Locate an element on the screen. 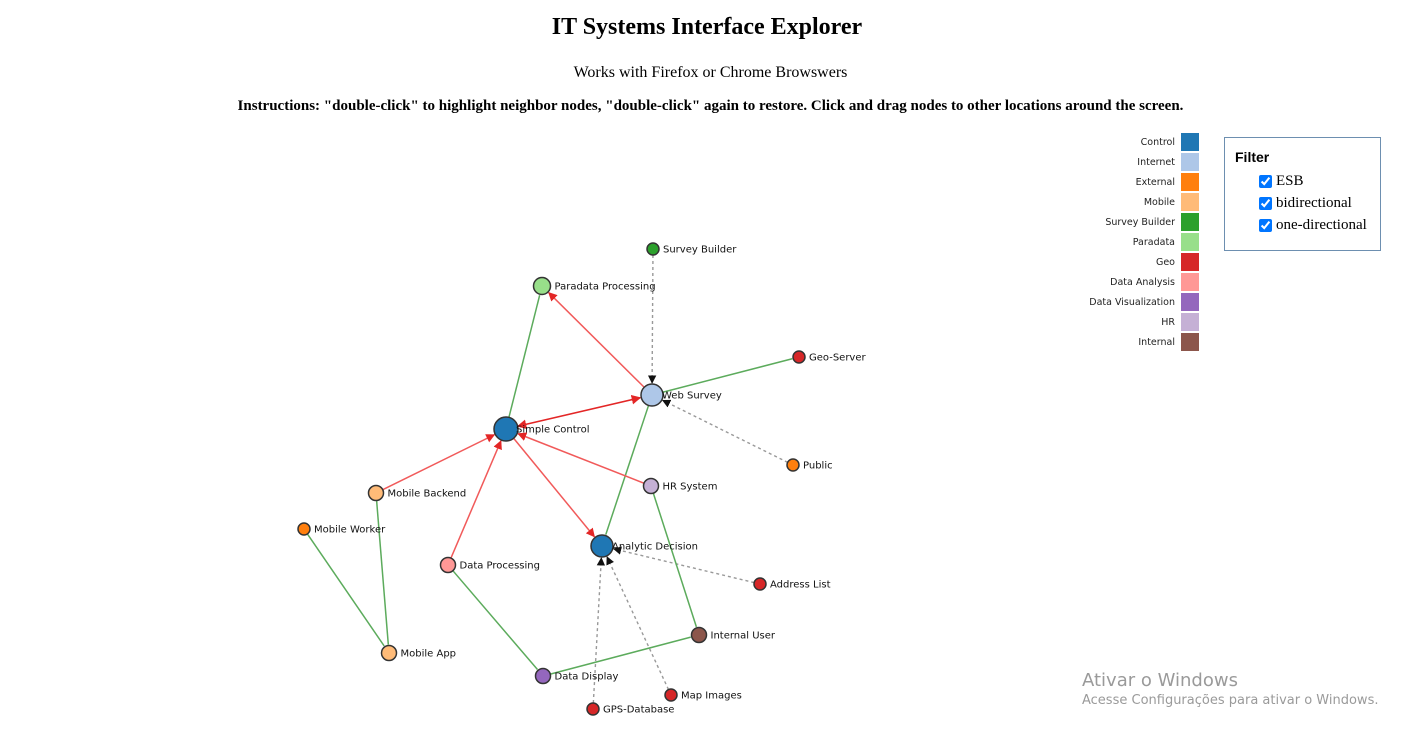  link-mobile-worker-to-mobile-app is located at coordinates (345, 590).